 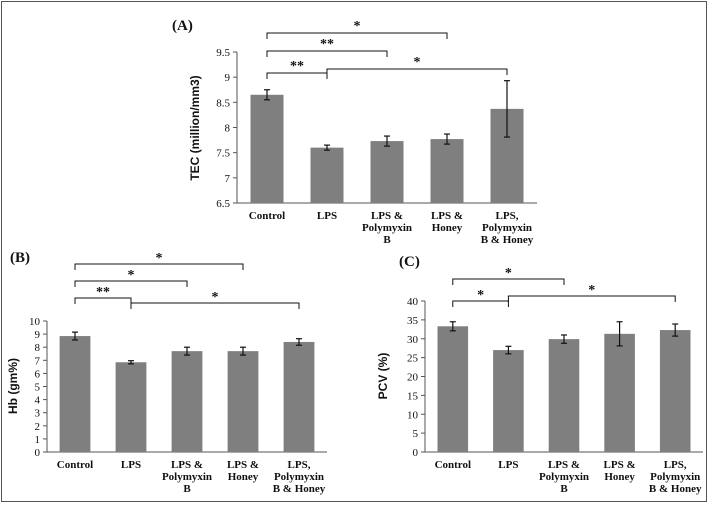 What do you see at coordinates (413, 321) in the screenshot?
I see `y-tick-label: 35` at bounding box center [413, 321].